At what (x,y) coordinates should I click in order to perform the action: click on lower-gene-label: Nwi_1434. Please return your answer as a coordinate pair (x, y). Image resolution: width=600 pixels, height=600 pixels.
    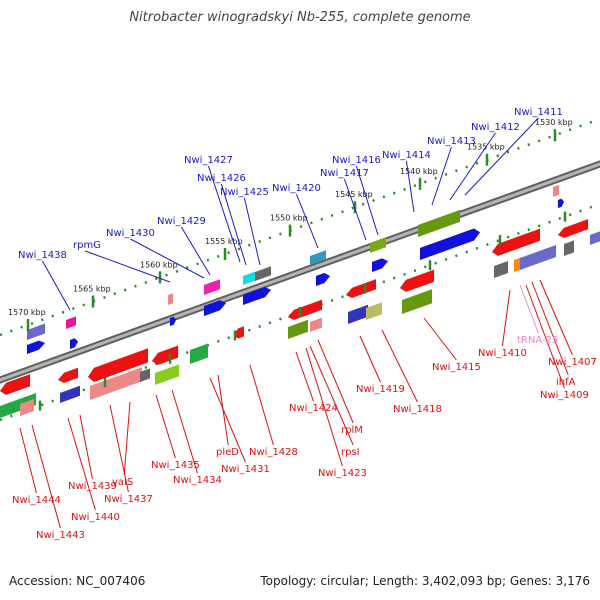
    Looking at the image, I should click on (197, 480).